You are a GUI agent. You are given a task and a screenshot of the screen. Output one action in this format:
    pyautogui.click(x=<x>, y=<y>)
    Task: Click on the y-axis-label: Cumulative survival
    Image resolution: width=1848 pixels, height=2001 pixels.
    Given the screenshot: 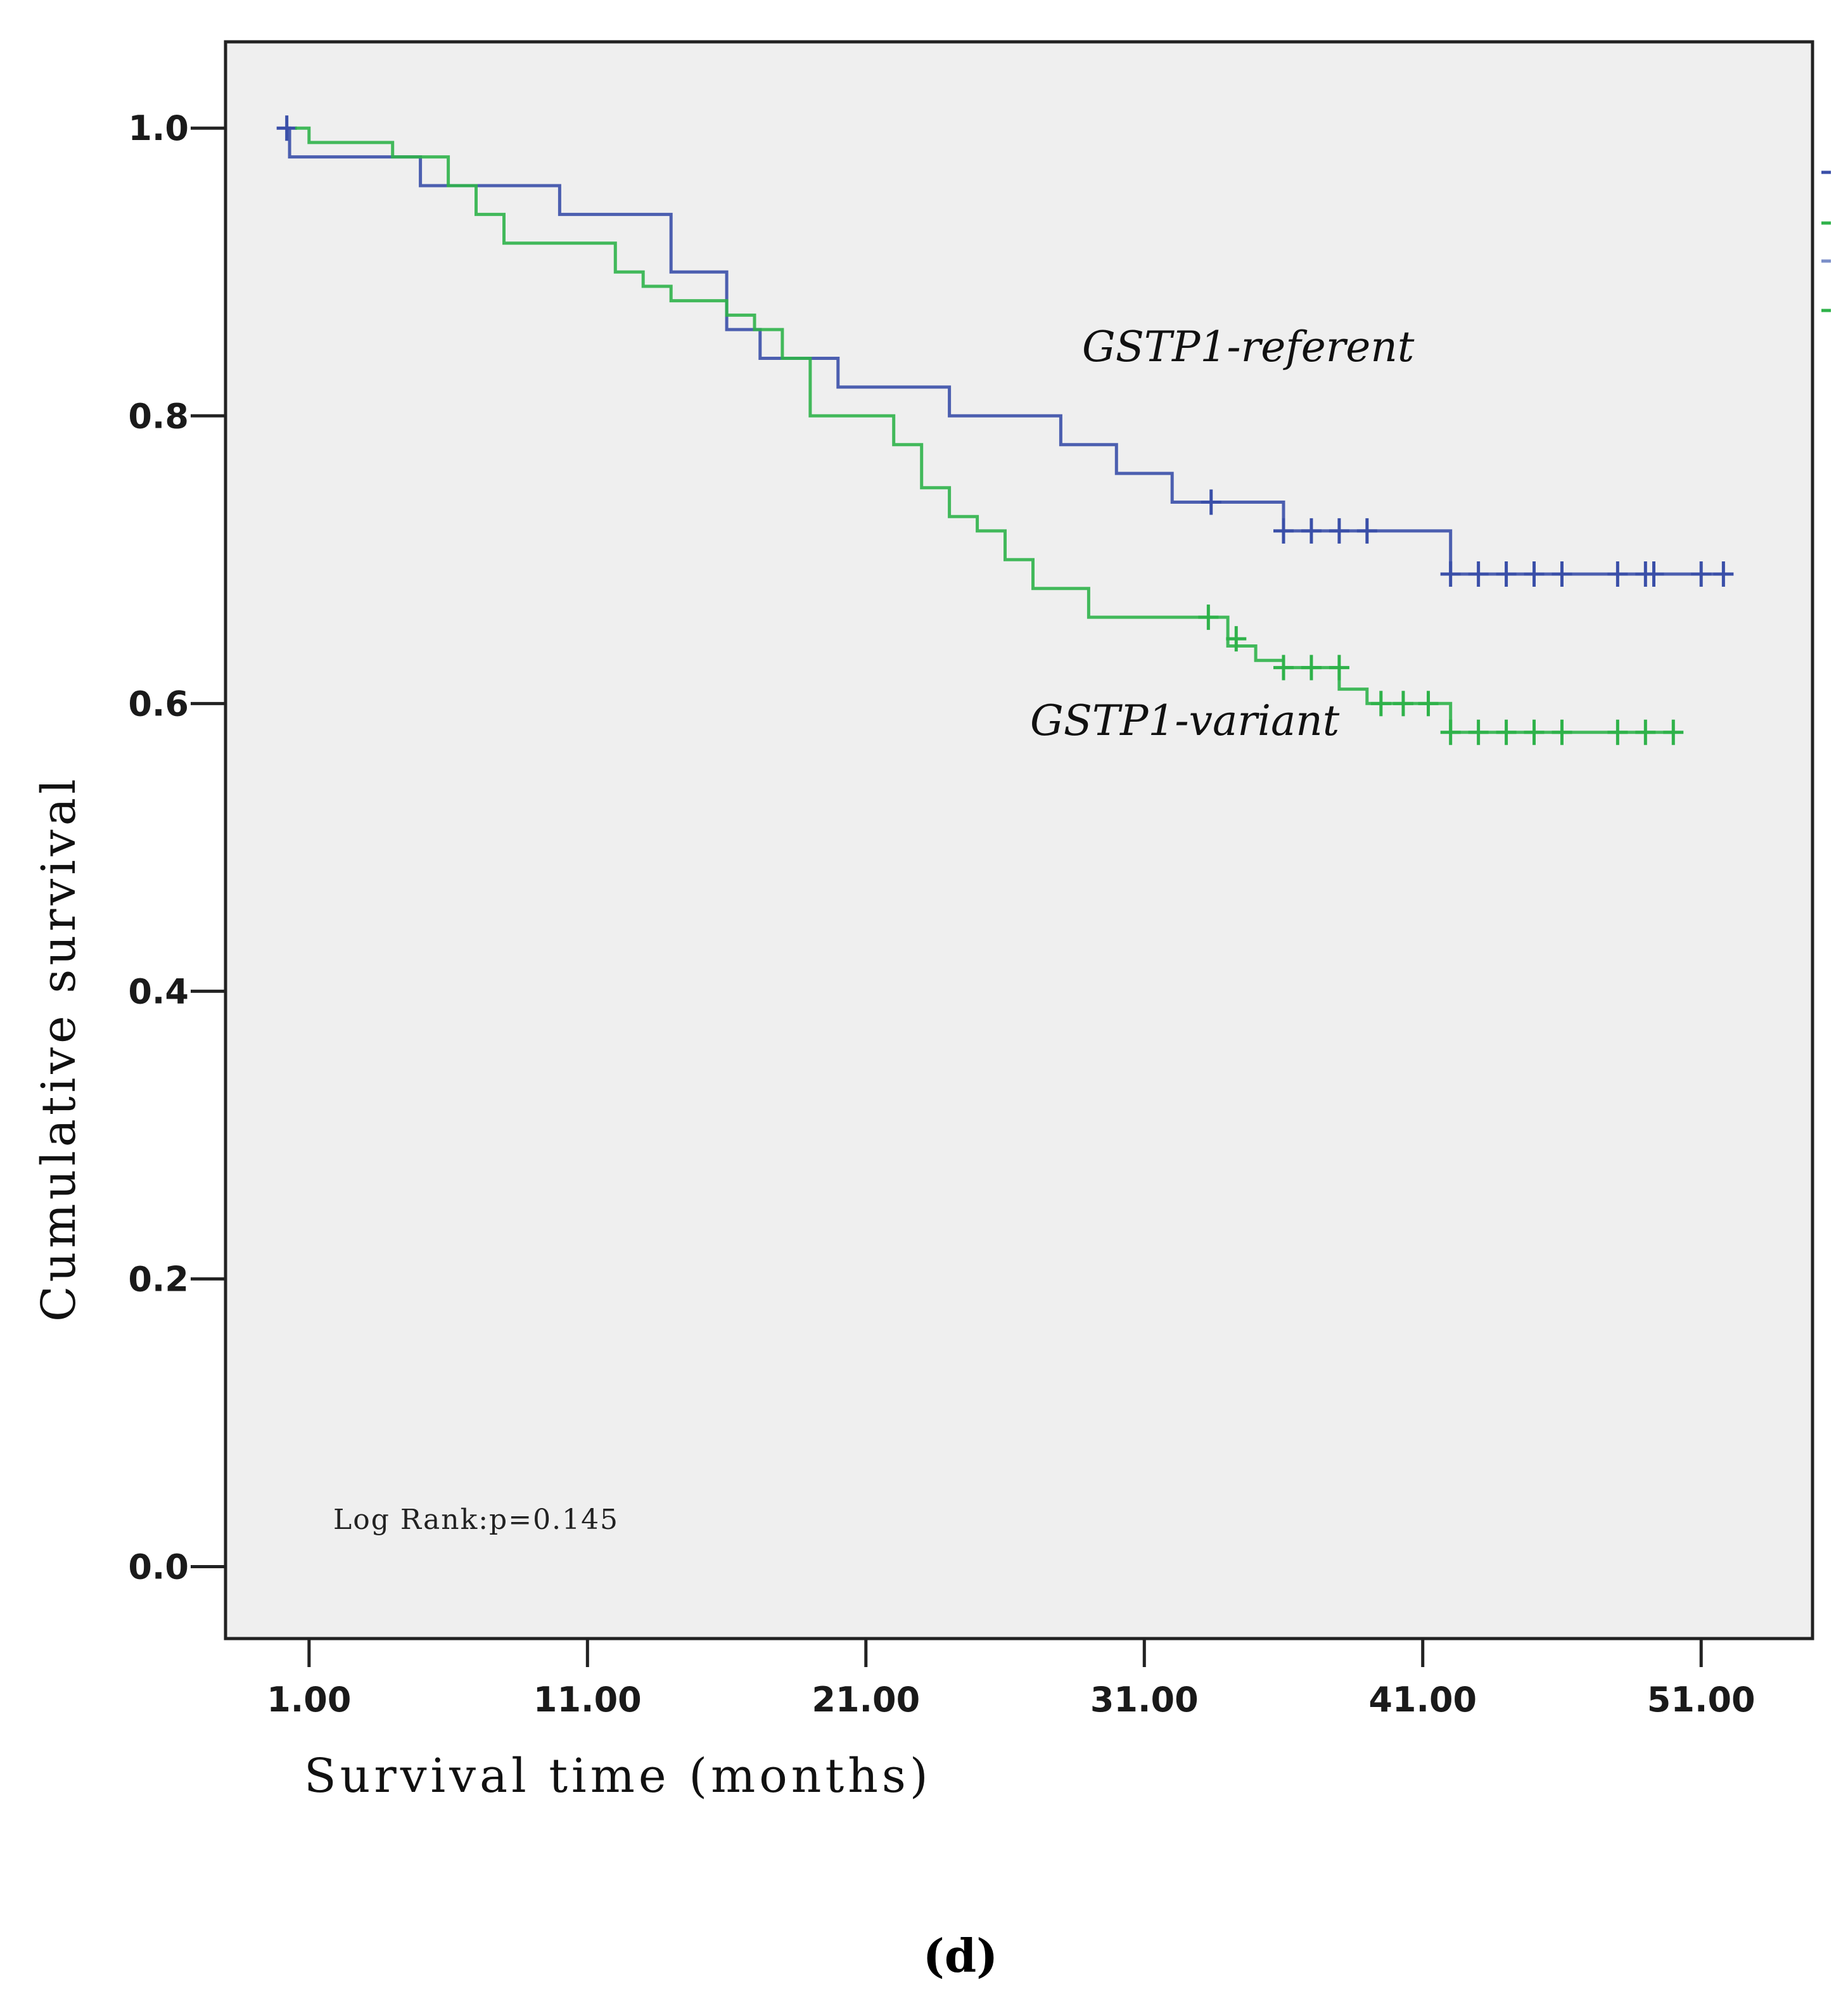 What is the action you would take?
    pyautogui.click(x=59, y=1049)
    